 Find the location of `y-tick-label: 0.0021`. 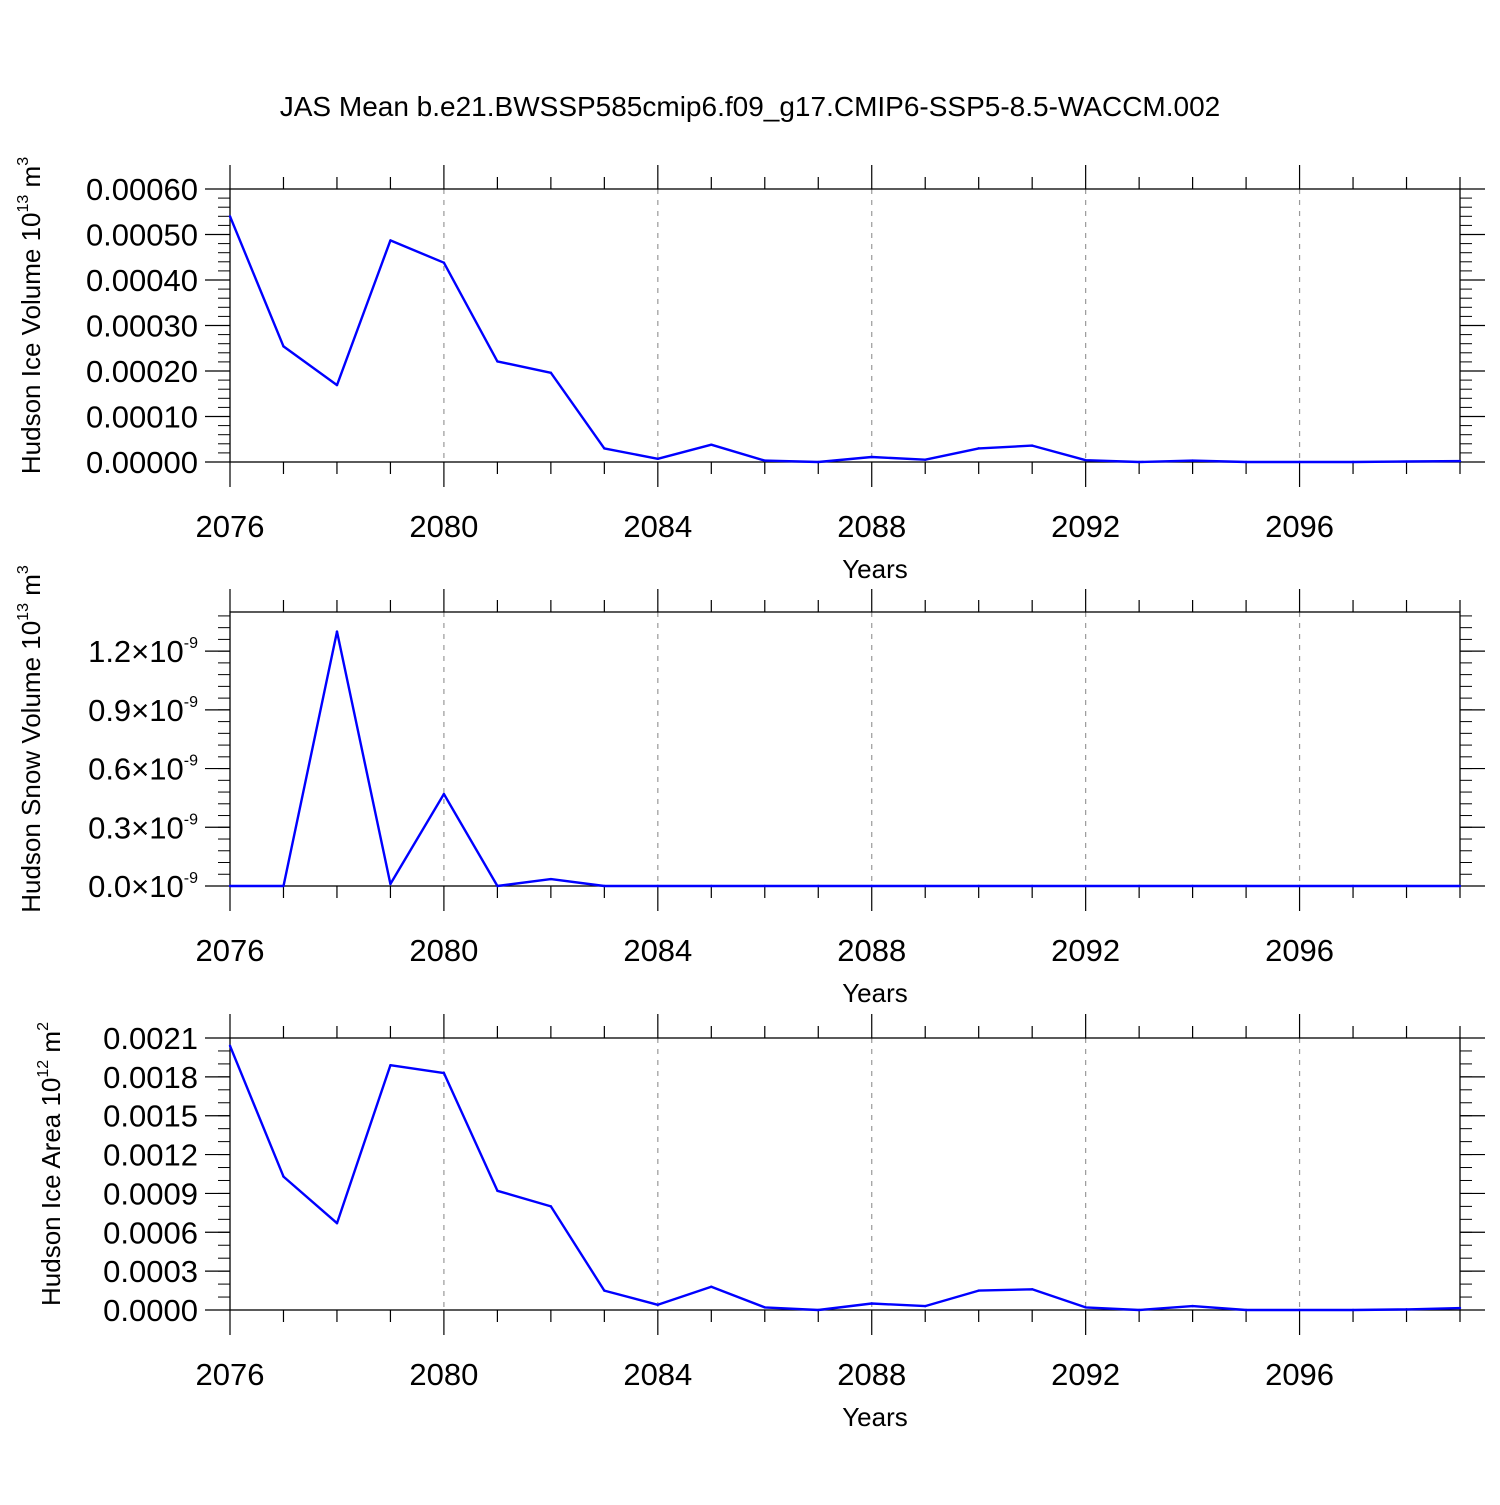

y-tick-label: 0.0021 is located at coordinates (150, 1038).